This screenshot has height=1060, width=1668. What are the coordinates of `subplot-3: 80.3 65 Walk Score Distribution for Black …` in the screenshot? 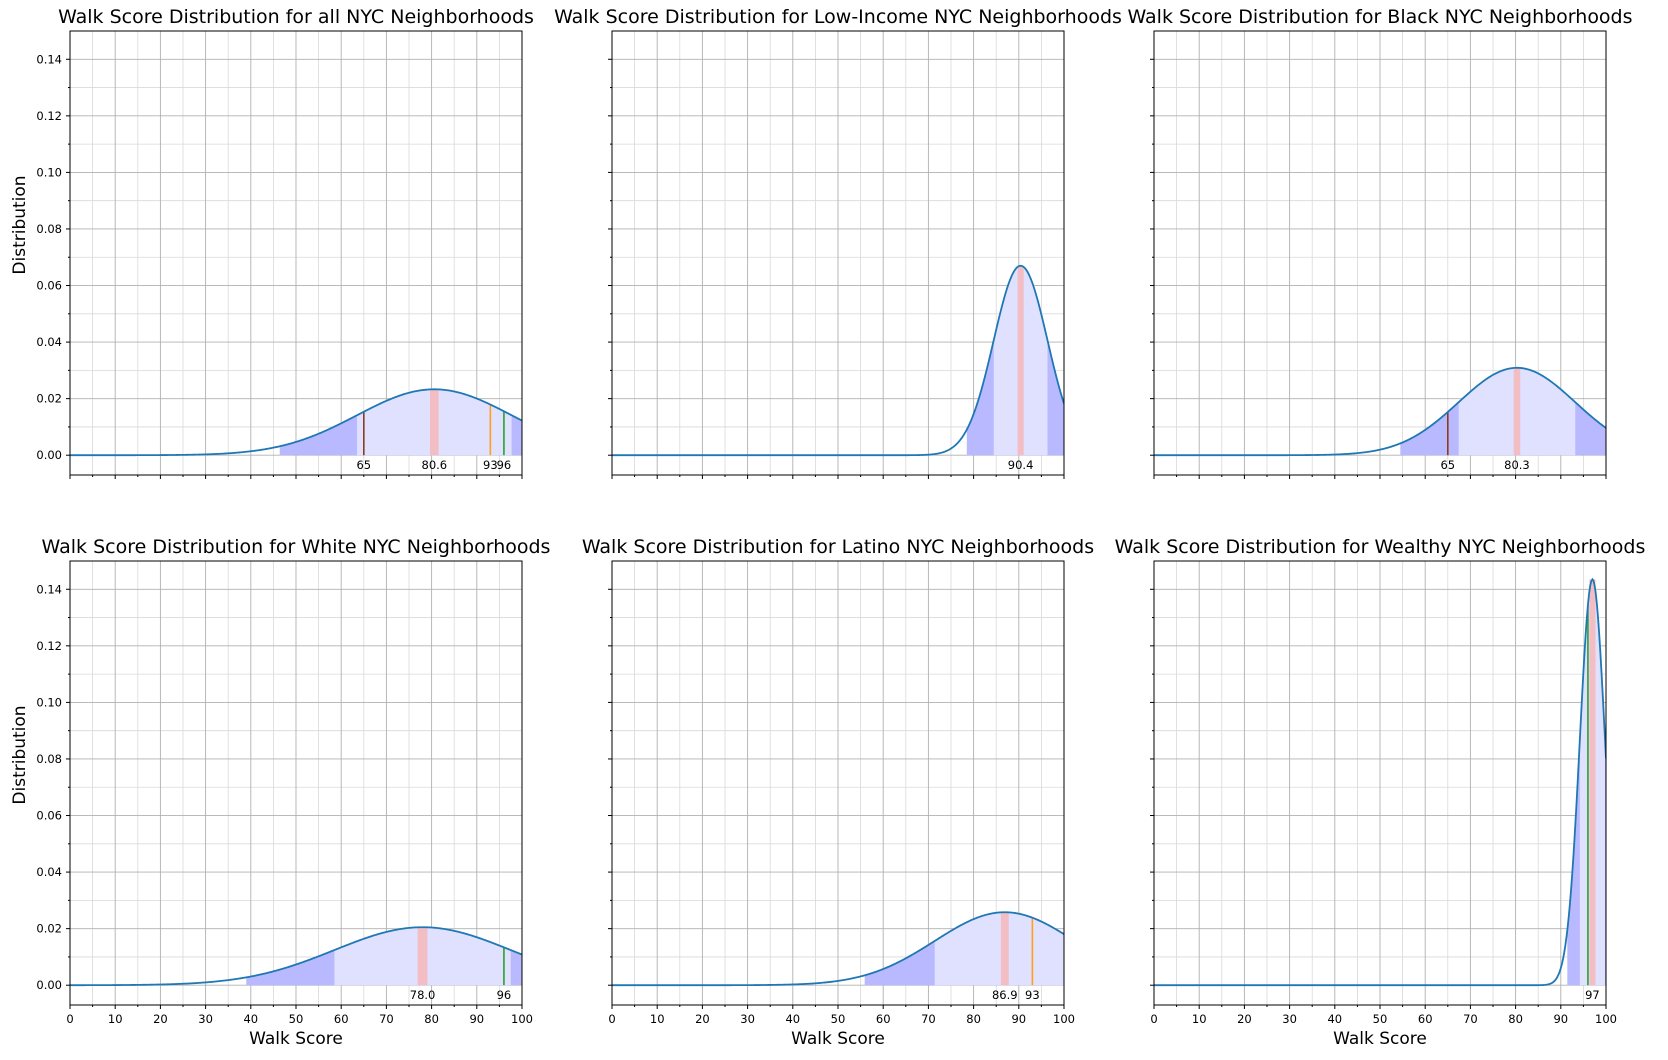 It's located at (1380, 242).